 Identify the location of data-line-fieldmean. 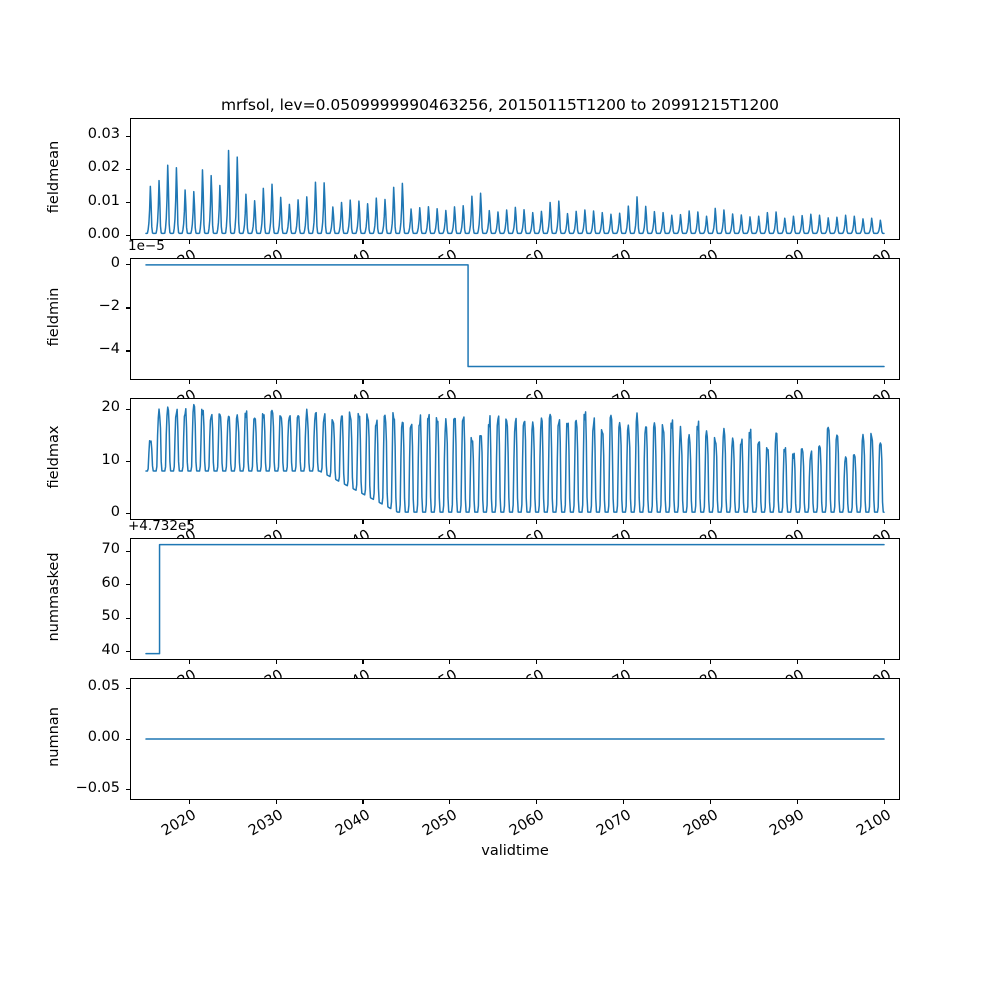
(515, 192).